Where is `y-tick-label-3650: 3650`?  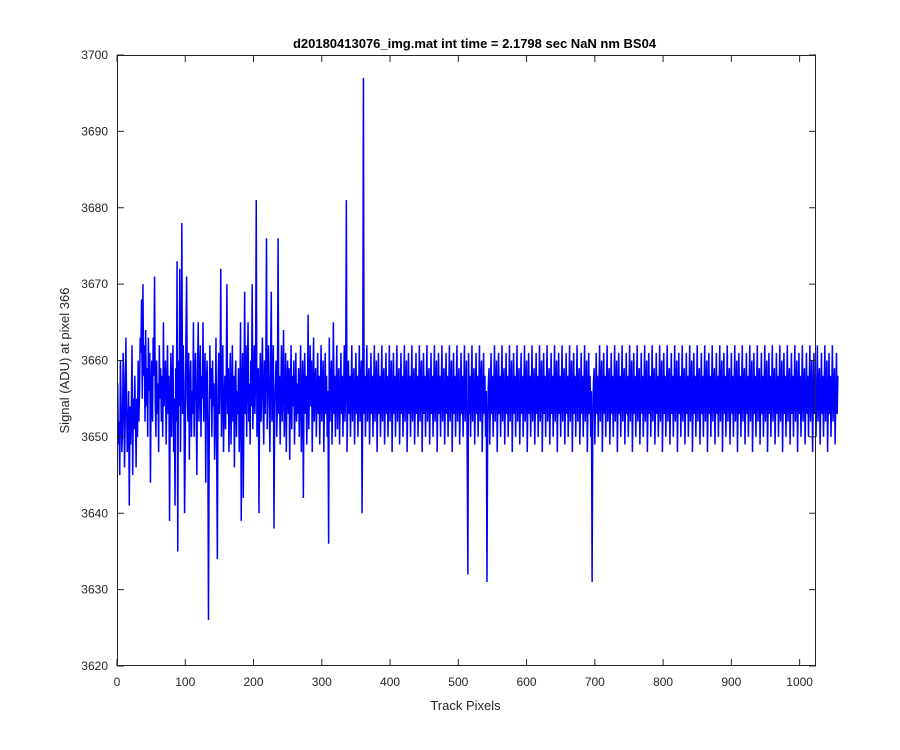 y-tick-label-3650: 3650 is located at coordinates (94, 437).